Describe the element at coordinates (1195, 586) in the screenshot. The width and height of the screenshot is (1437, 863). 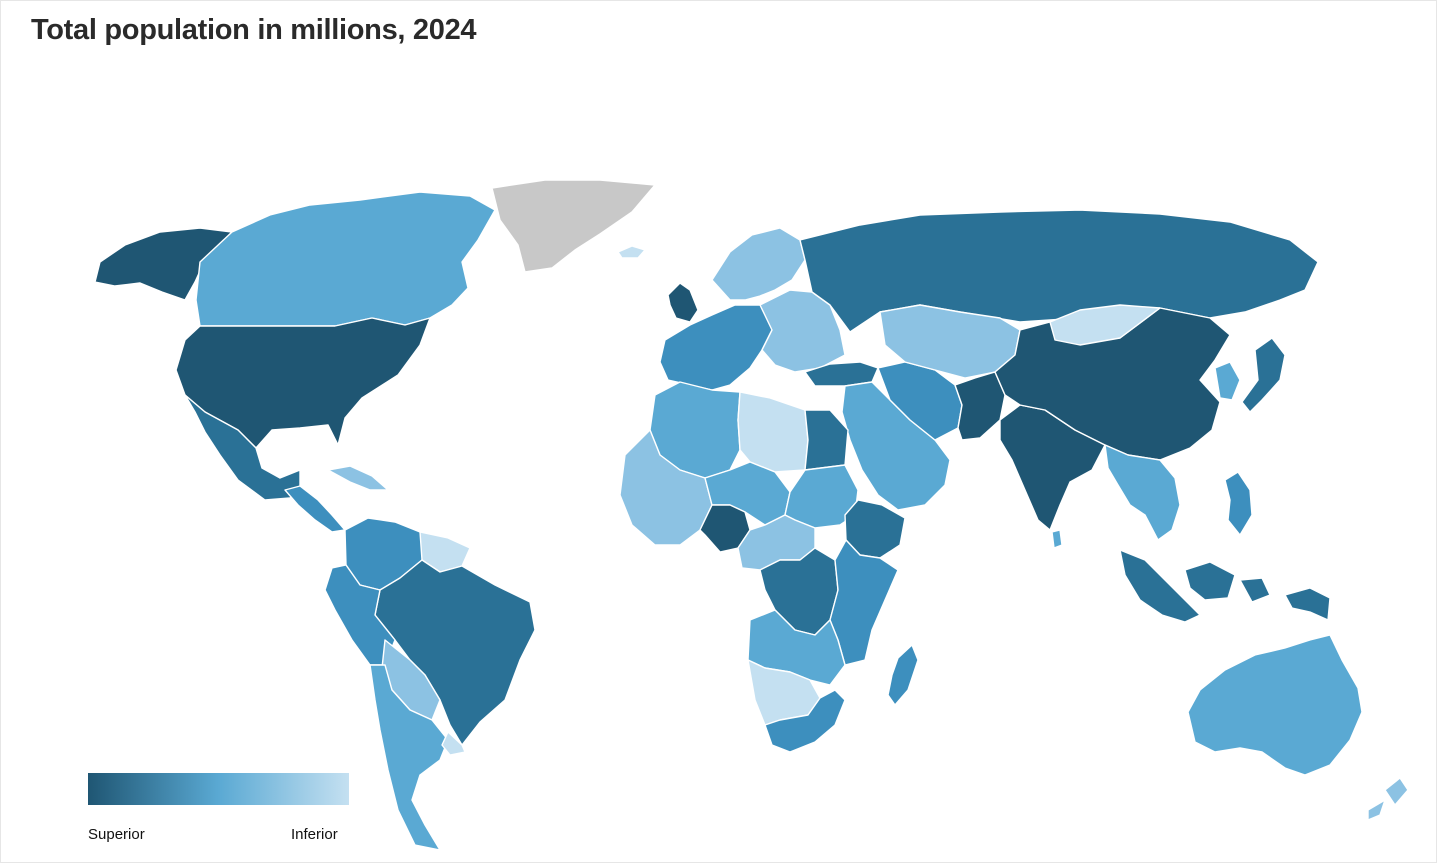
I see `region-indonesia` at that location.